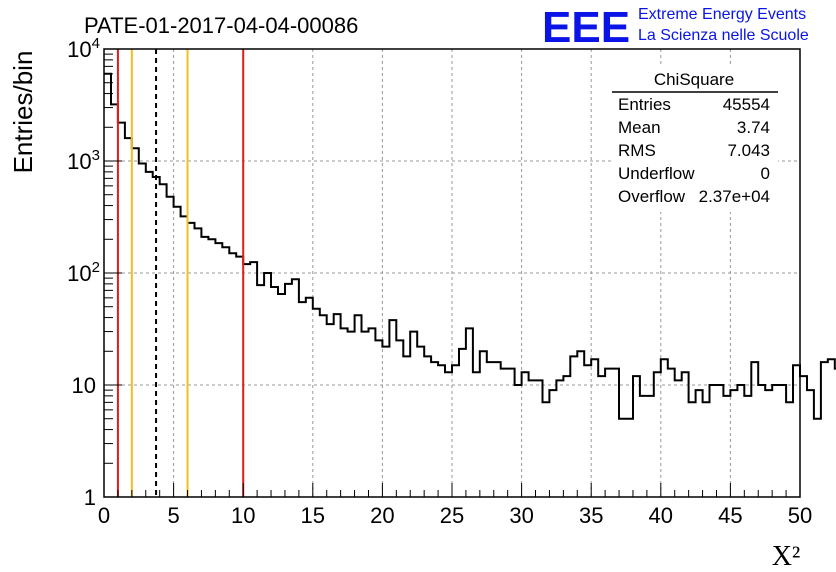  I want to click on y-tick-label: 1, so click(90, 497).